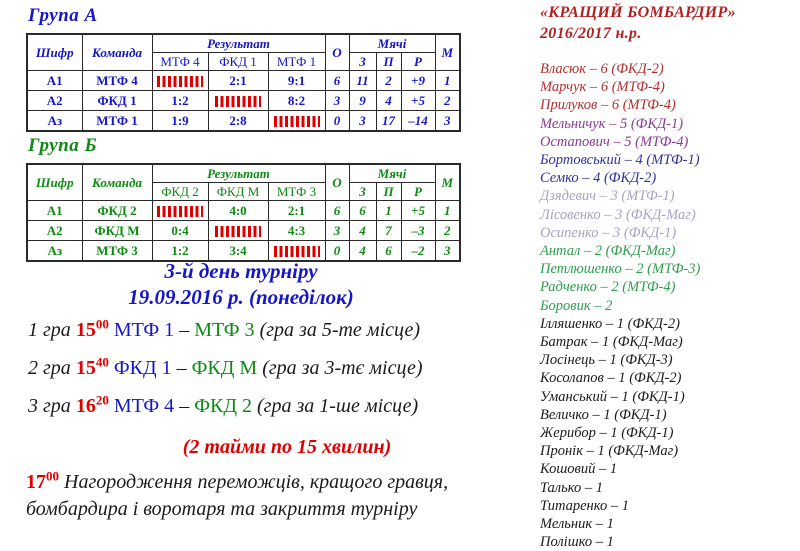 Image resolution: width=800 pixels, height=551 pixels. What do you see at coordinates (117, 230) in the screenshot?
I see `team-name-cell: ФКД М` at bounding box center [117, 230].